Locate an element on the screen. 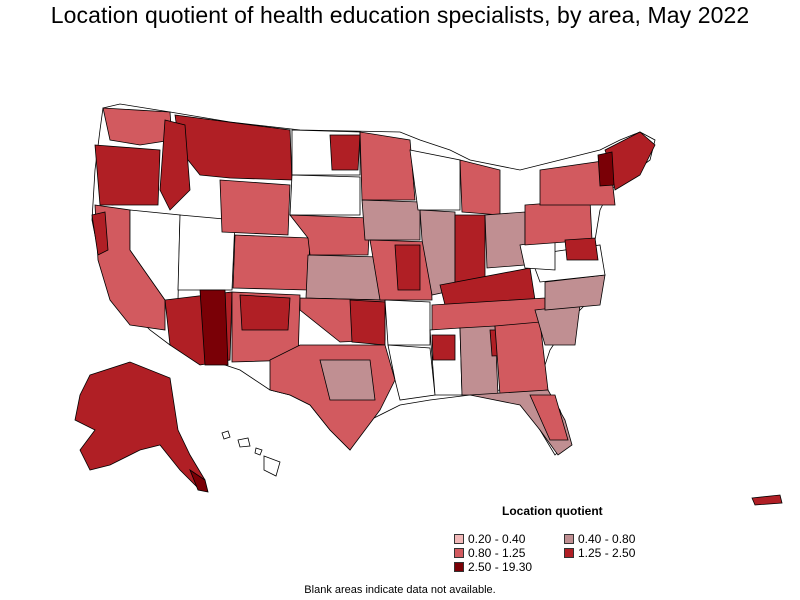 The height and width of the screenshot is (600, 800). region-arizona-south is located at coordinates (214, 327).